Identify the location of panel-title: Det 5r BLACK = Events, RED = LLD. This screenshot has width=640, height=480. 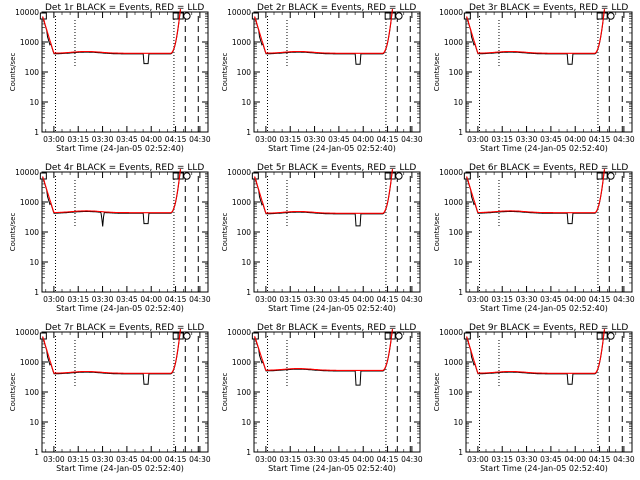
(336, 168).